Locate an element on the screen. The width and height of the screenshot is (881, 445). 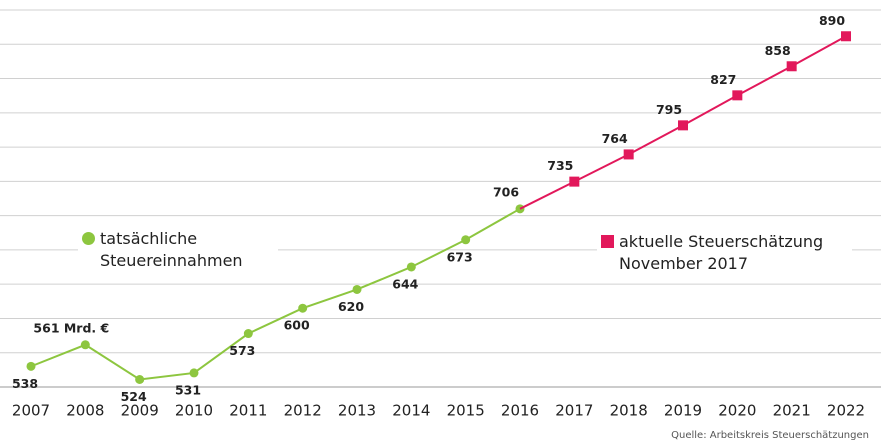
x-tick-label: 2012 is located at coordinates (303, 411).